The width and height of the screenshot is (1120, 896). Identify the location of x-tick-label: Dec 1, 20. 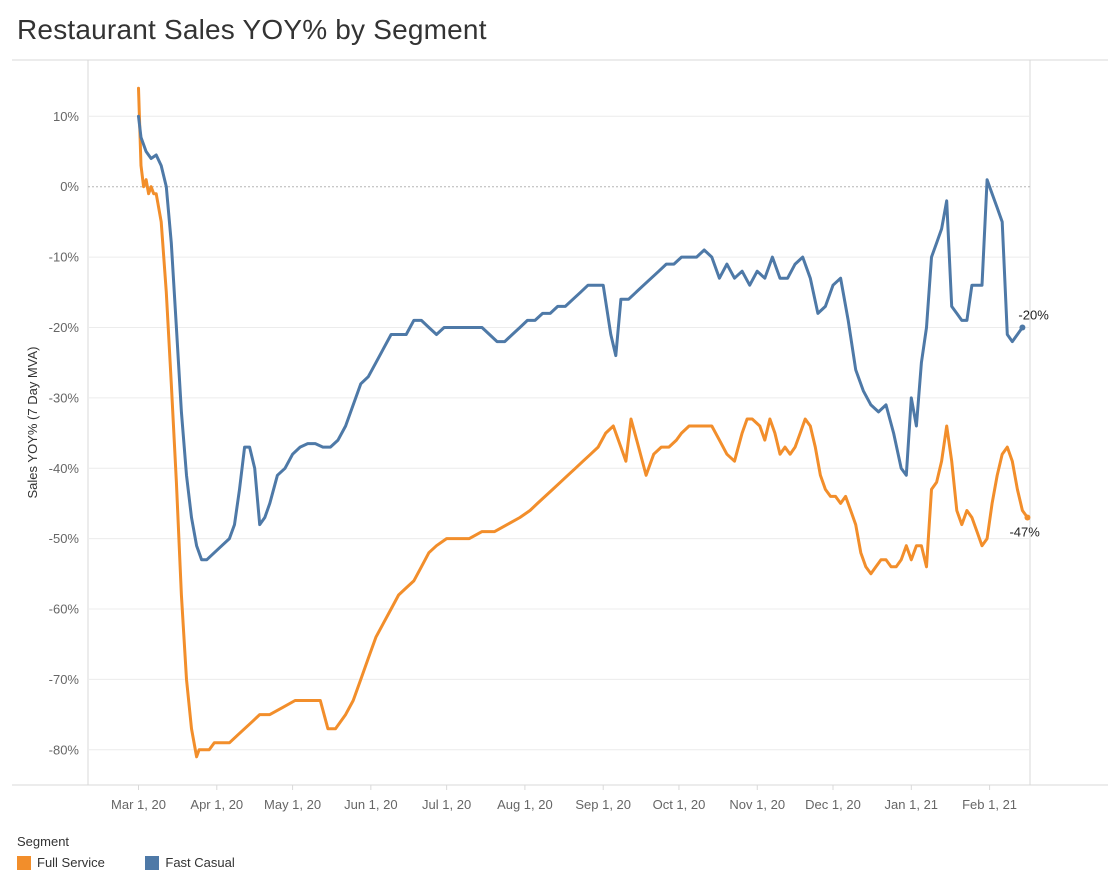
(833, 804).